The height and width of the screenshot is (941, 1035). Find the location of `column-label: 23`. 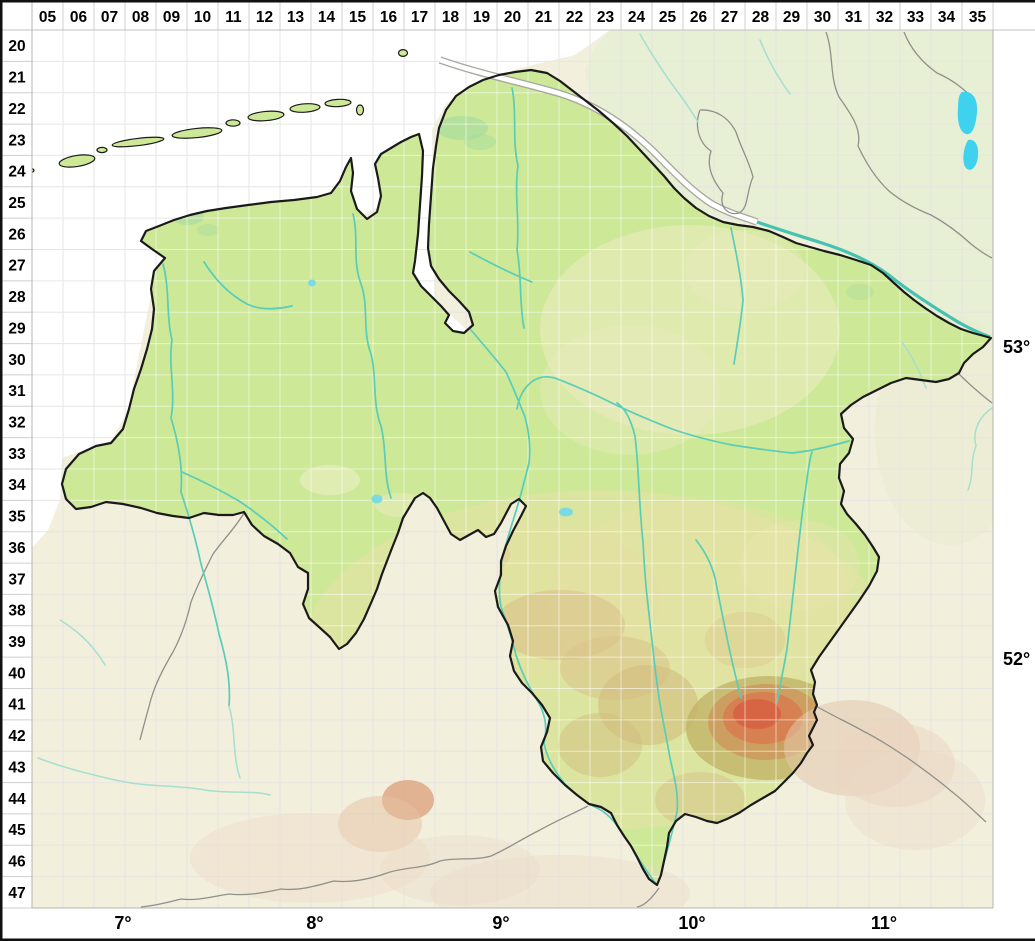

column-label: 23 is located at coordinates (606, 17).